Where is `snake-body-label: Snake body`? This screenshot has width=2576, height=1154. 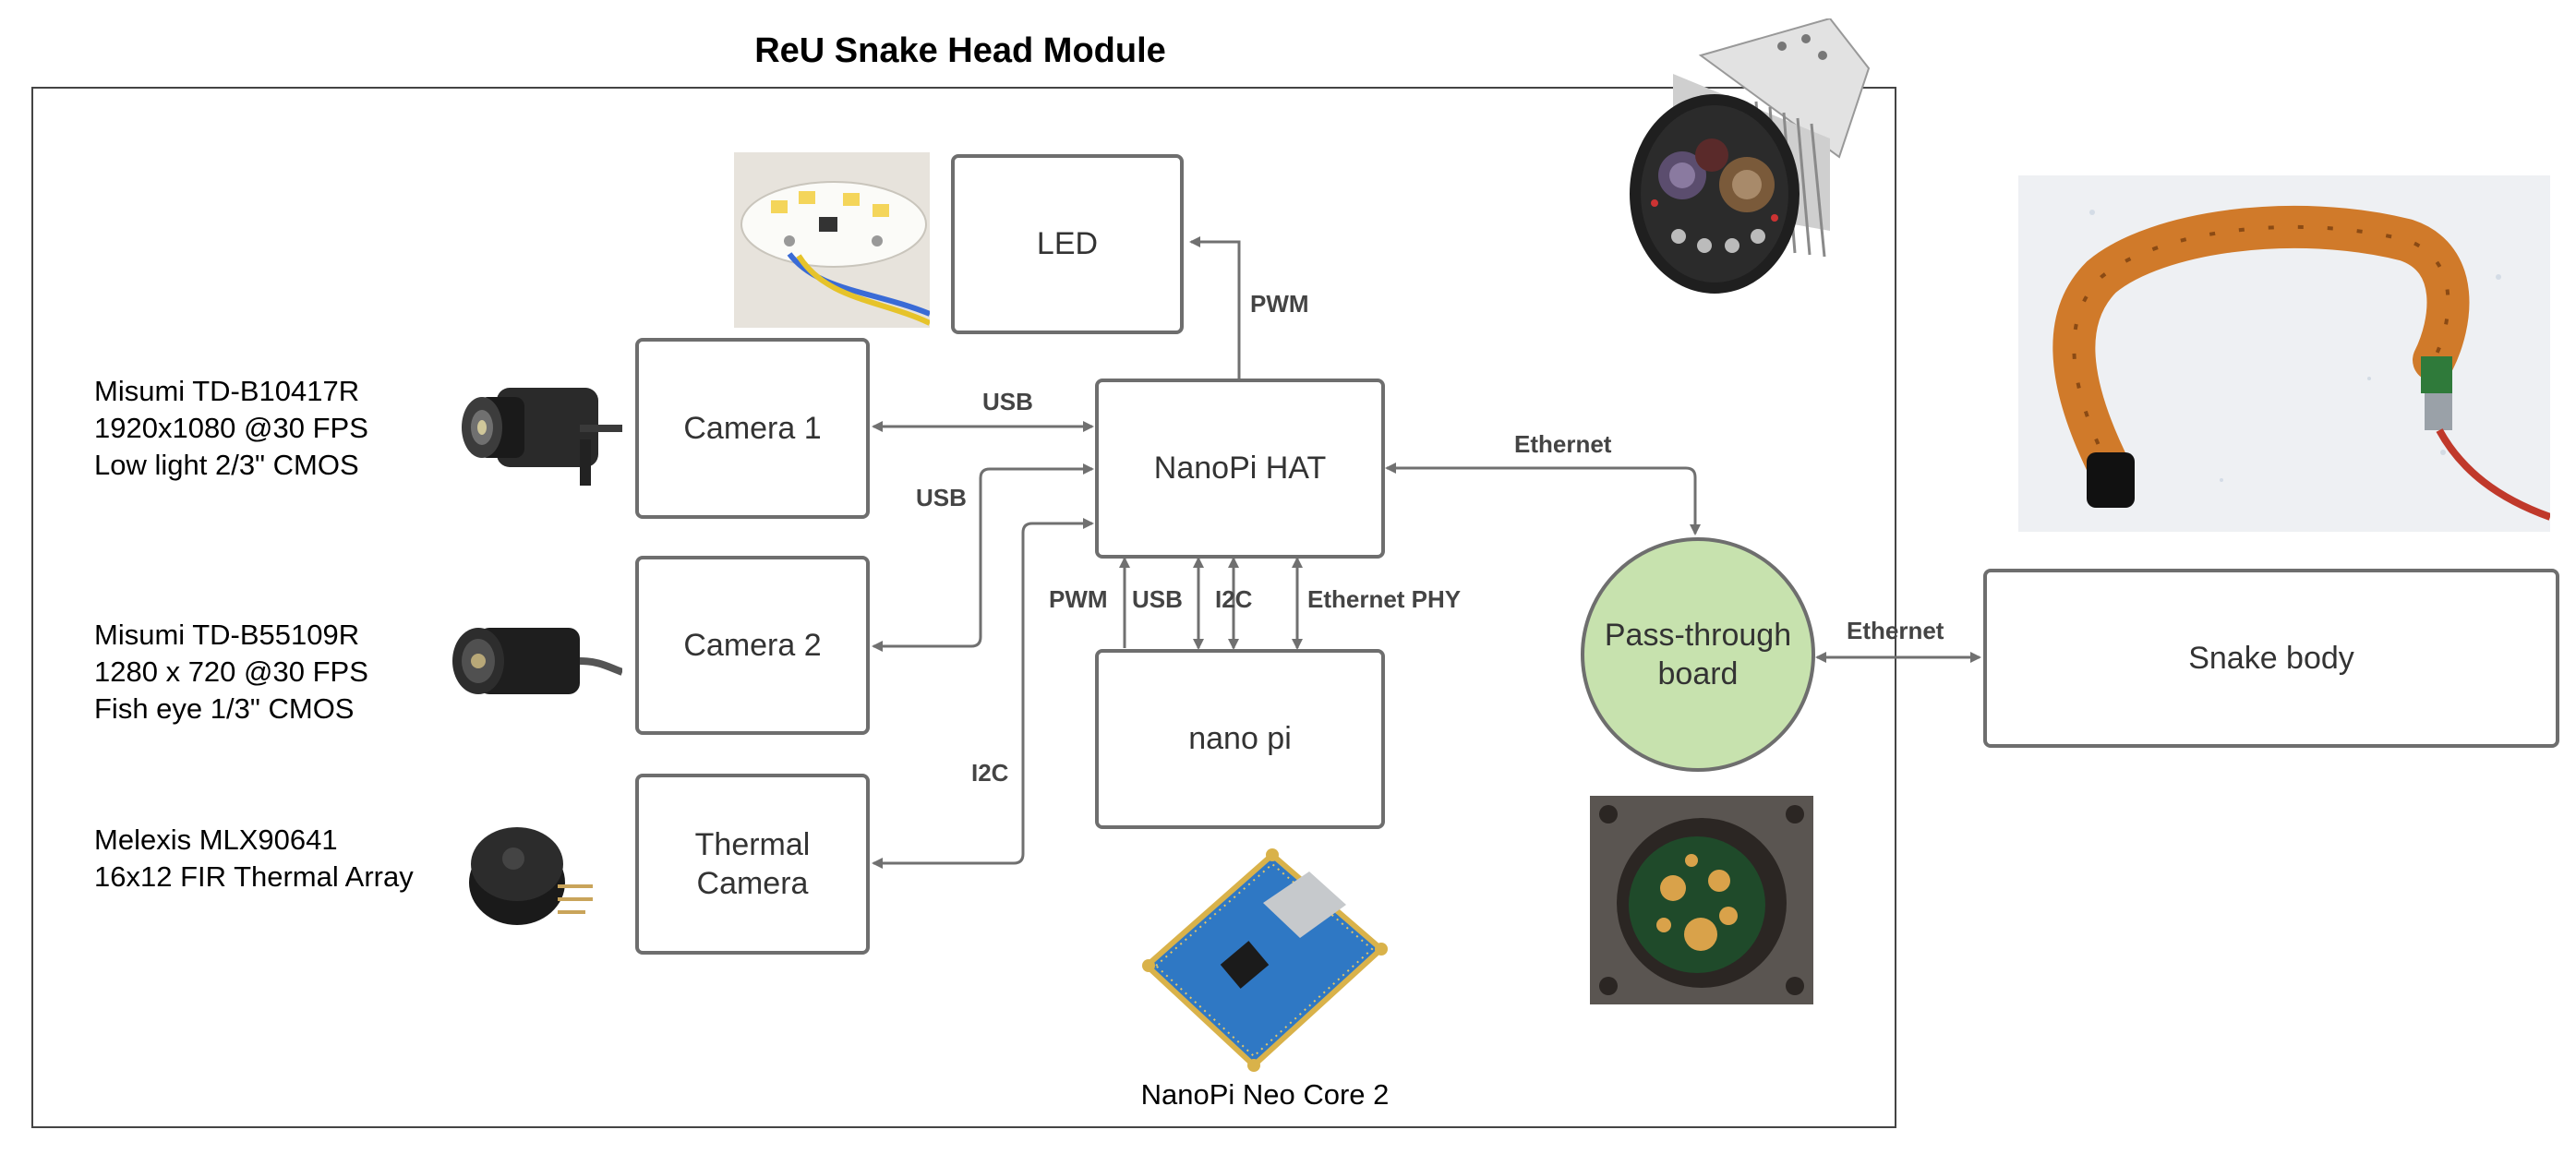 snake-body-label: Snake body is located at coordinates (2271, 658).